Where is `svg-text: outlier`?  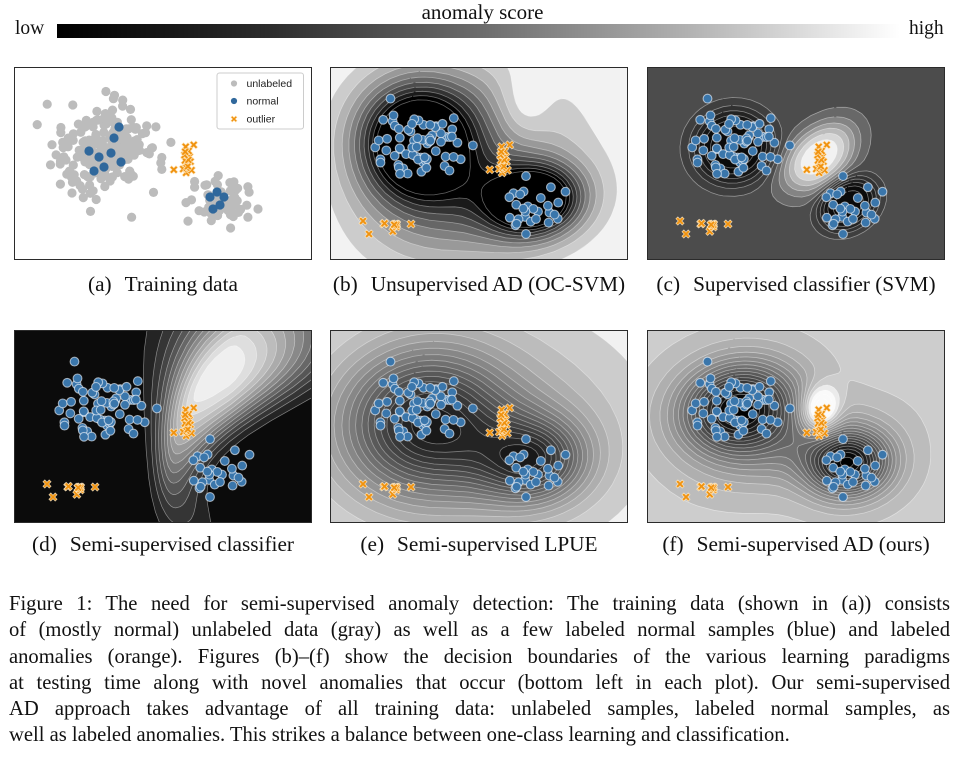 svg-text: outlier is located at coordinates (261, 120).